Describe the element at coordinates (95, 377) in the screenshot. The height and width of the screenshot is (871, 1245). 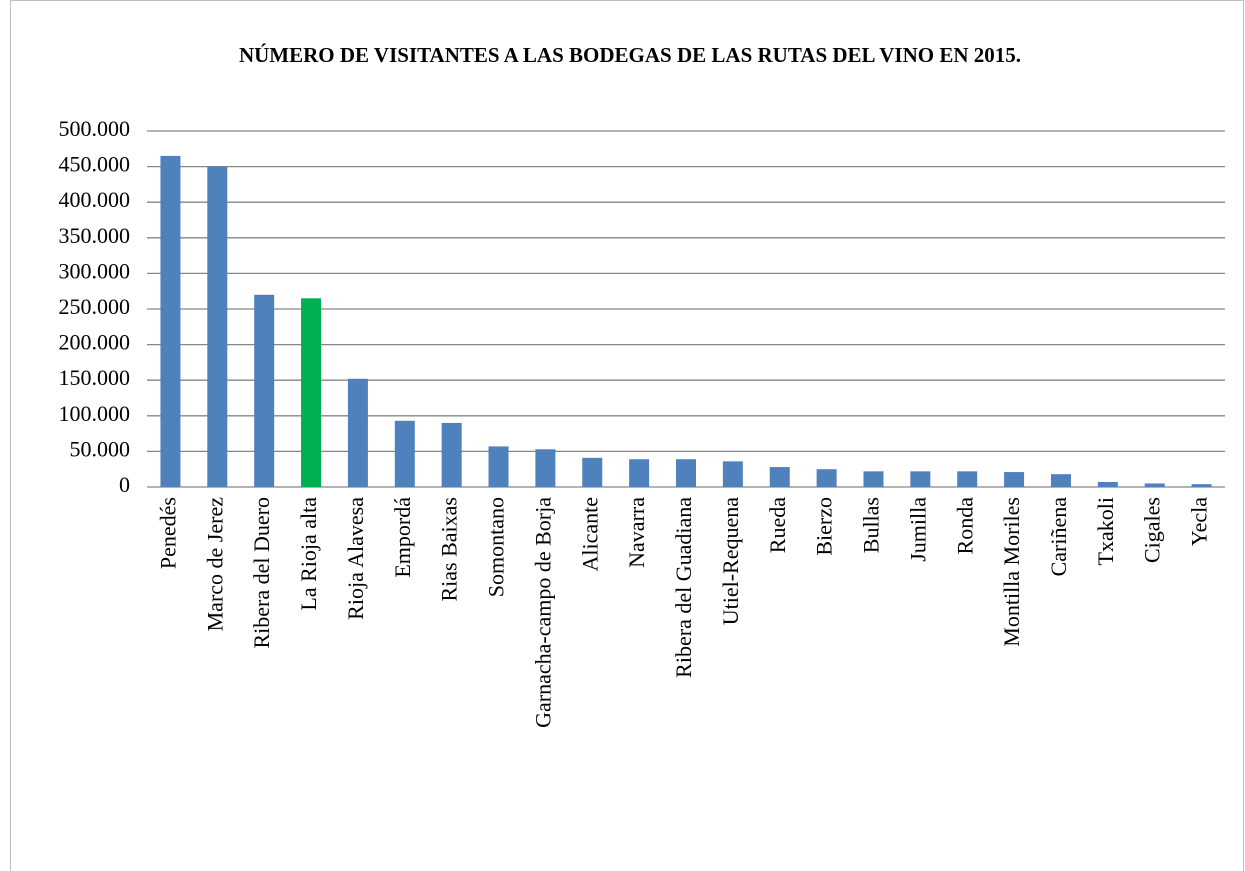
I see `y-tick-label: 150.000` at that location.